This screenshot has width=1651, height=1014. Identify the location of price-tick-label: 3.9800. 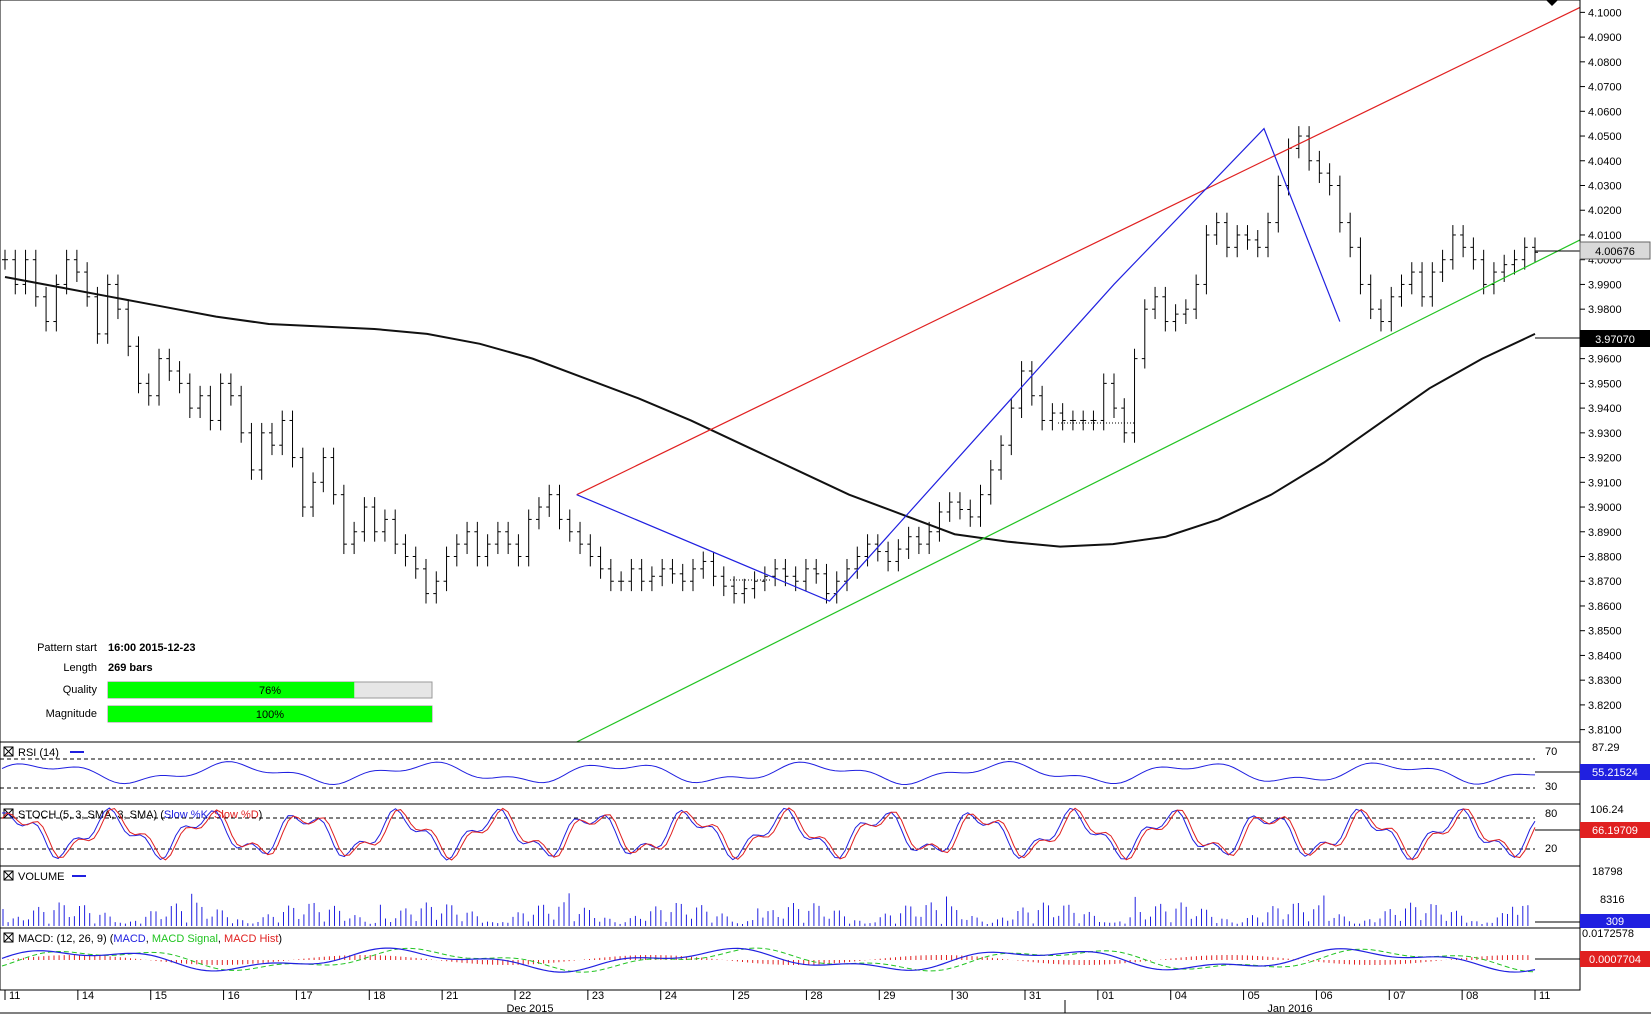
(1605, 310).